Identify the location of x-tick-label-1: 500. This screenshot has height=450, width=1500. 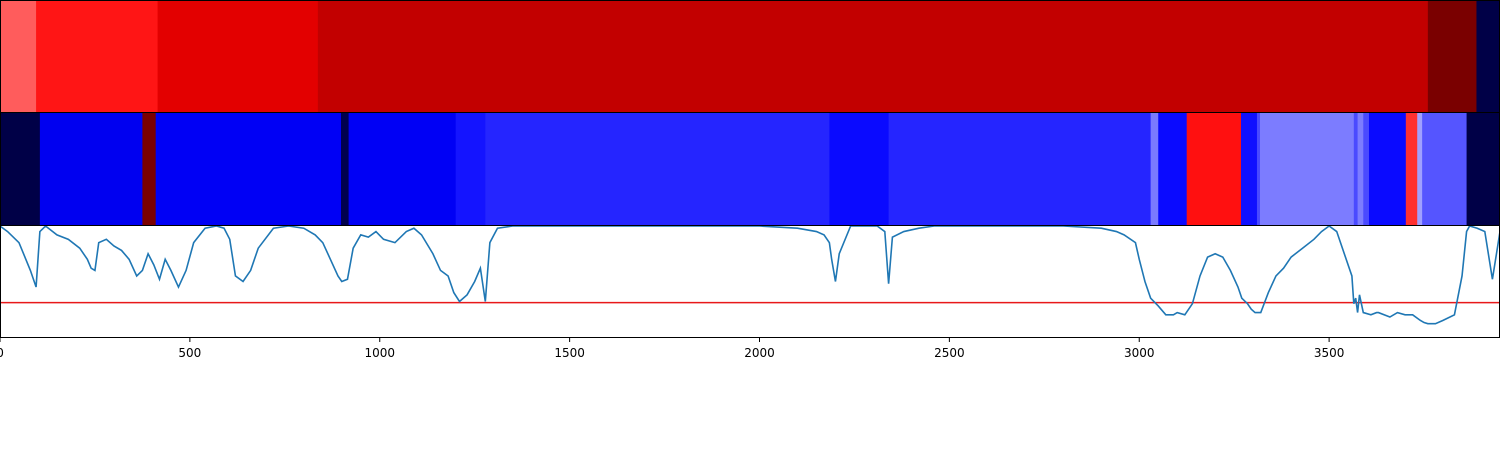
(189, 353).